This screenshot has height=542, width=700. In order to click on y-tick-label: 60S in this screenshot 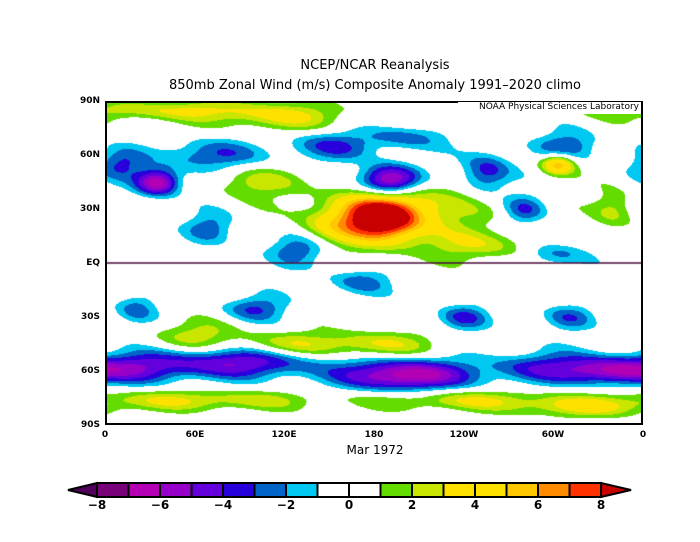, I will do `click(90, 371)`.